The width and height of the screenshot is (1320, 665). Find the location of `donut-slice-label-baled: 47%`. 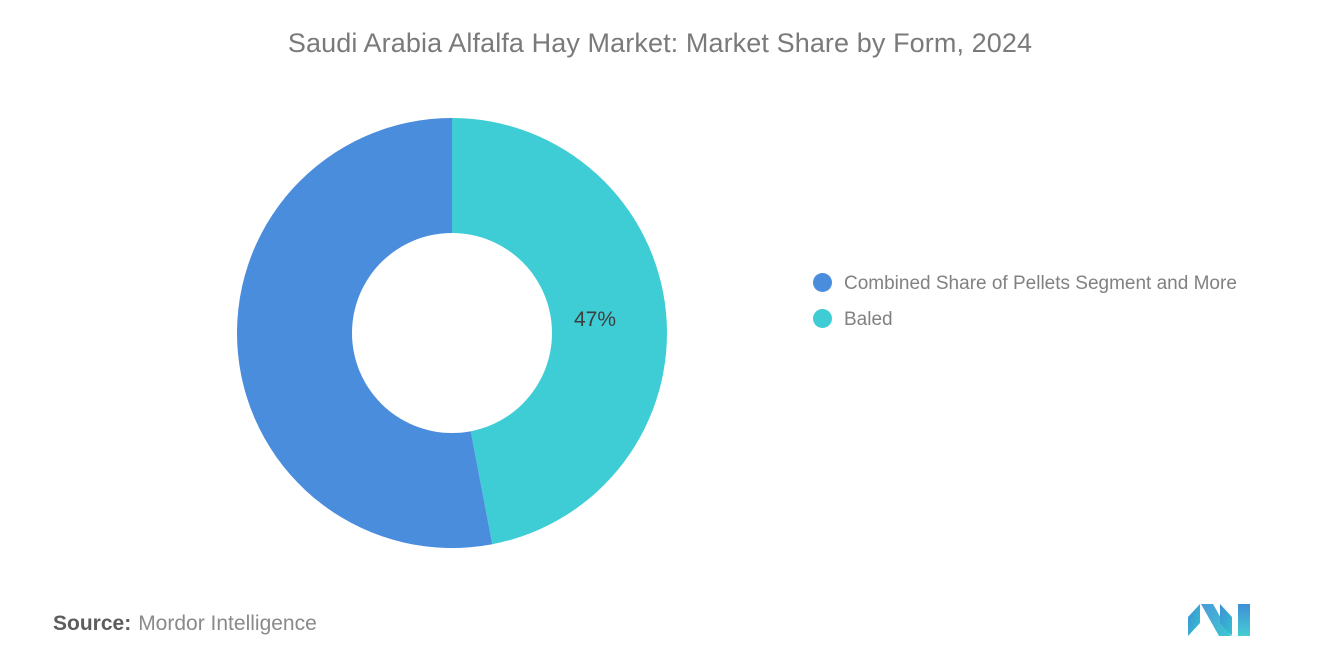

donut-slice-label-baled: 47% is located at coordinates (595, 319).